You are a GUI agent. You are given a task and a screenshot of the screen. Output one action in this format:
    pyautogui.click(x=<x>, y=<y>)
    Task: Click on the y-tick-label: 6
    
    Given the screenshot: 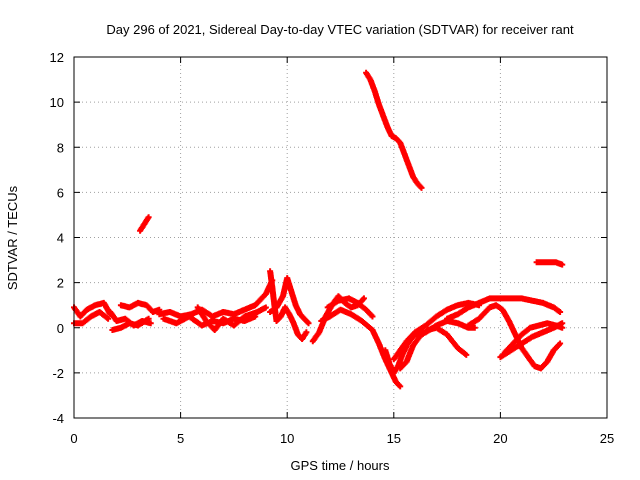 What is the action you would take?
    pyautogui.click(x=60, y=192)
    